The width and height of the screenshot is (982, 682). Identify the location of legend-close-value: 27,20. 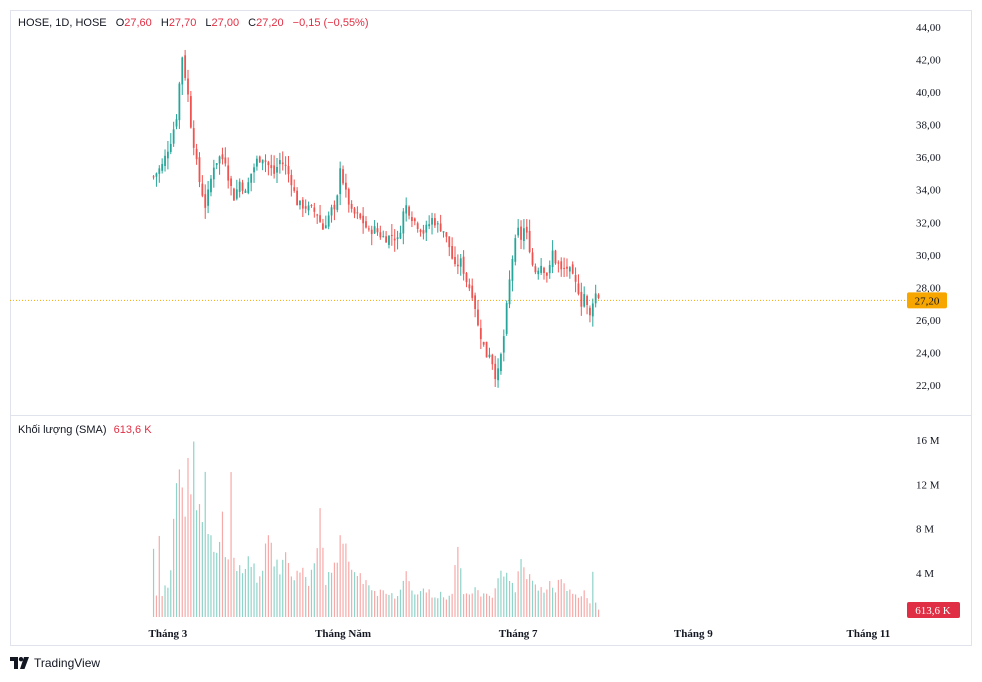
(270, 23).